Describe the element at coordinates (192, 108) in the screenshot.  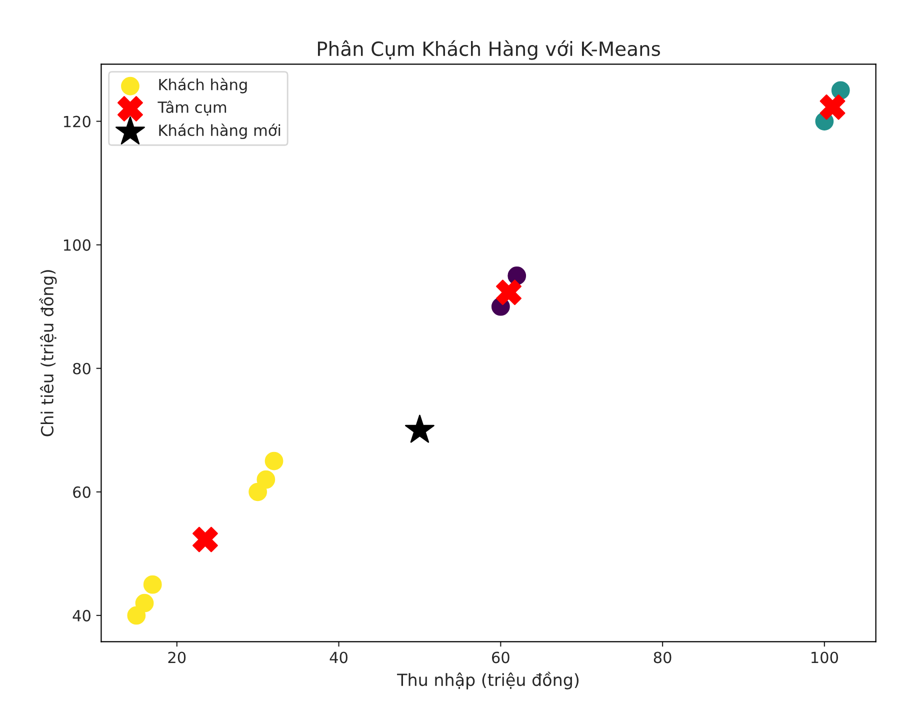
I see `legend-label: Tâm cụm` at that location.